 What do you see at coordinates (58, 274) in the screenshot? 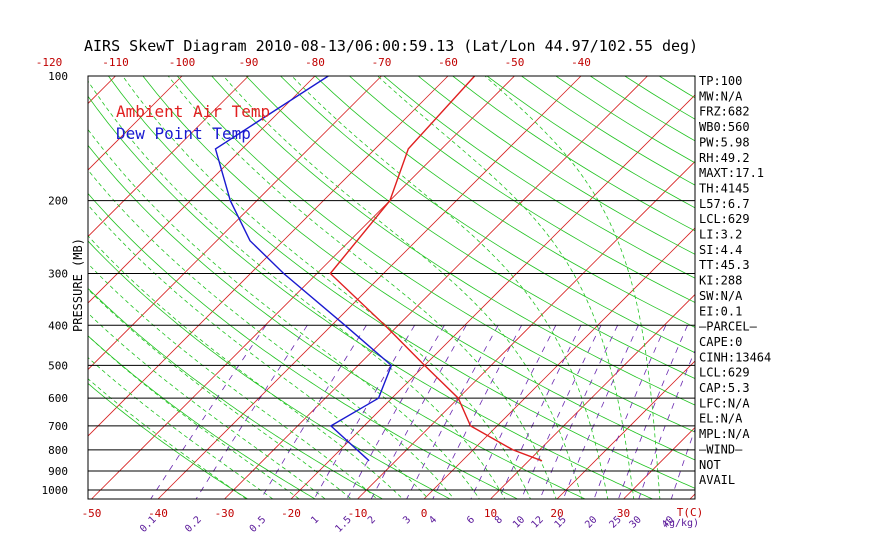
I see `pressure-tick-label: 300` at bounding box center [58, 274].